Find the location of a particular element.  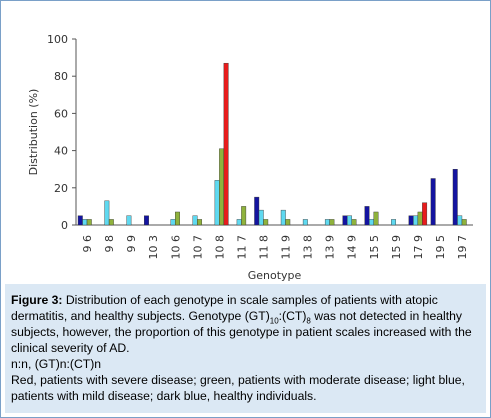

x-tick-label: 19 7 is located at coordinates (462, 247).